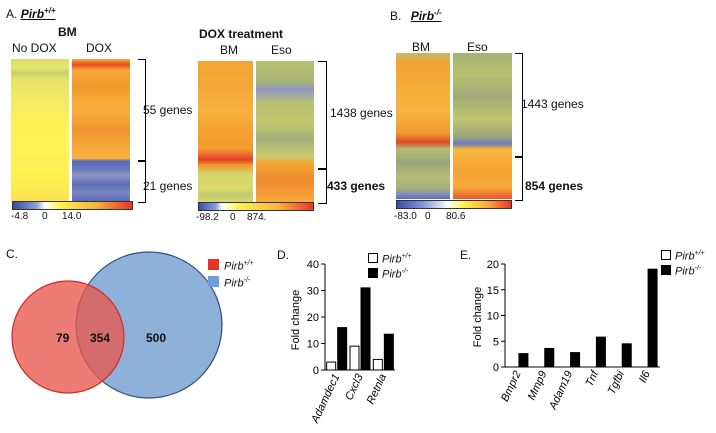  I want to click on bm-top-bracket, so click(142, 110).